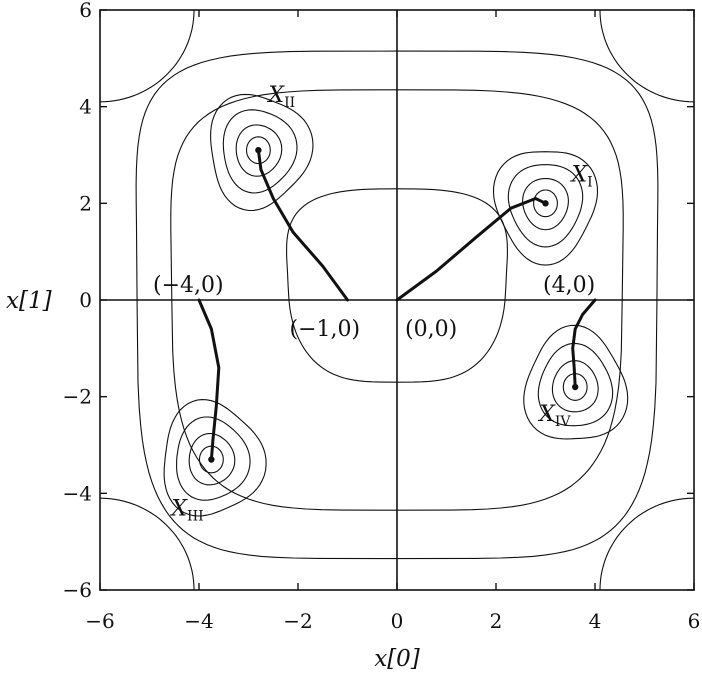  I want to click on y-axis-label: x[1], so click(29, 301).